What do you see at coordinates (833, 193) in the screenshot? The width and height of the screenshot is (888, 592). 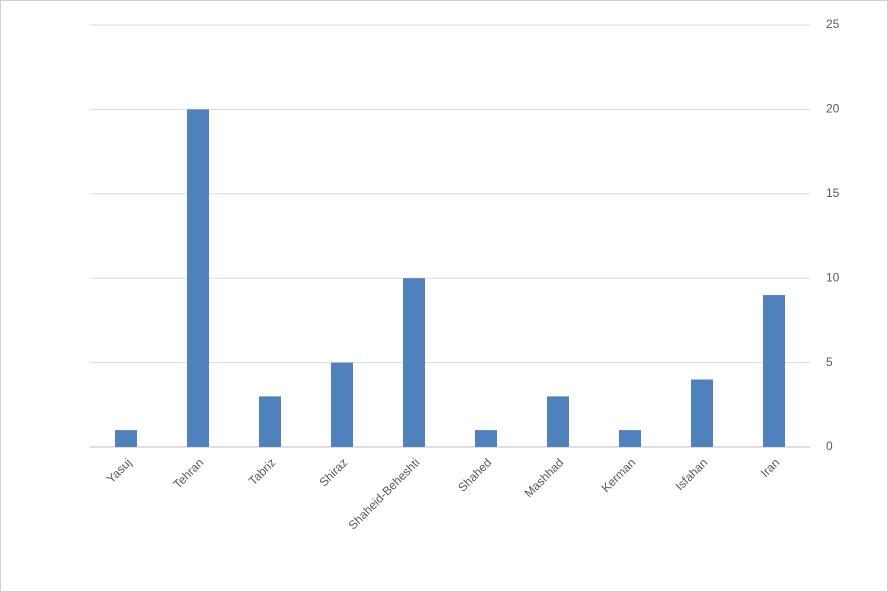 I see `y-tick-label: 15` at bounding box center [833, 193].